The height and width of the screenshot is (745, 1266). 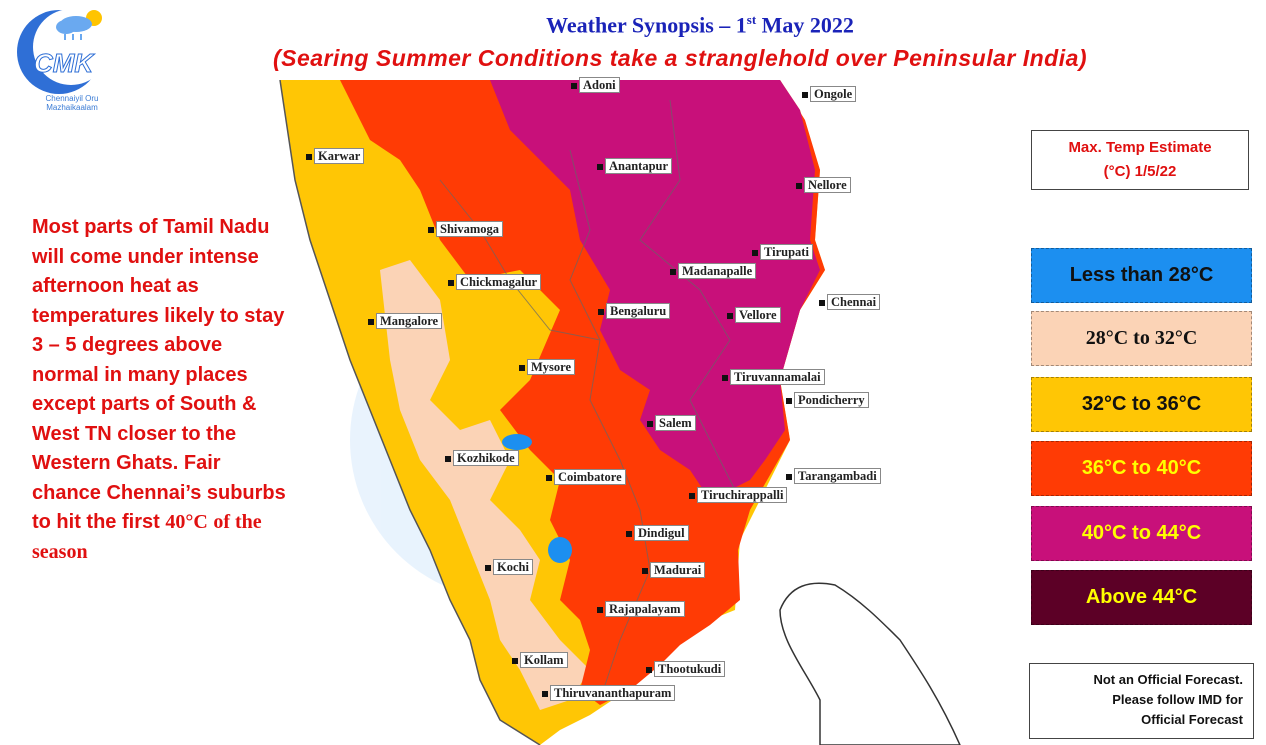 What do you see at coordinates (634, 311) in the screenshot?
I see `city-bengaluru: Bengaluru` at bounding box center [634, 311].